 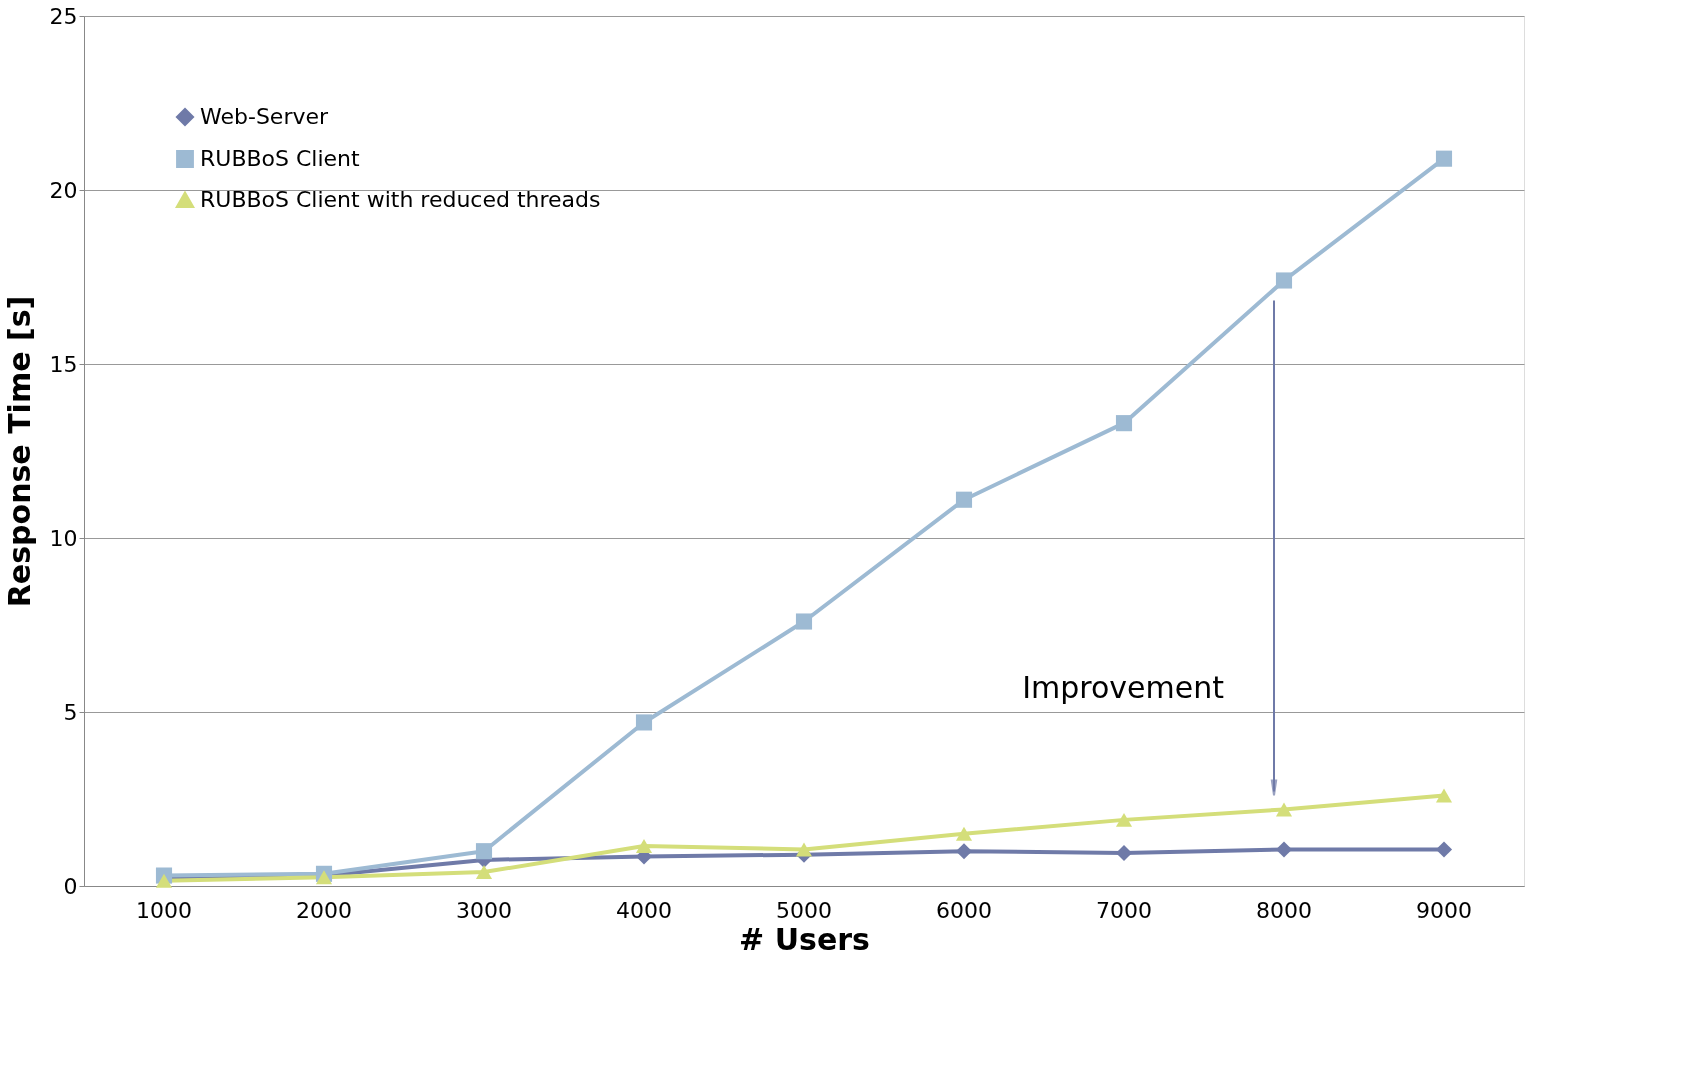 What do you see at coordinates (70, 712) in the screenshot?
I see `y-tick-label: 5` at bounding box center [70, 712].